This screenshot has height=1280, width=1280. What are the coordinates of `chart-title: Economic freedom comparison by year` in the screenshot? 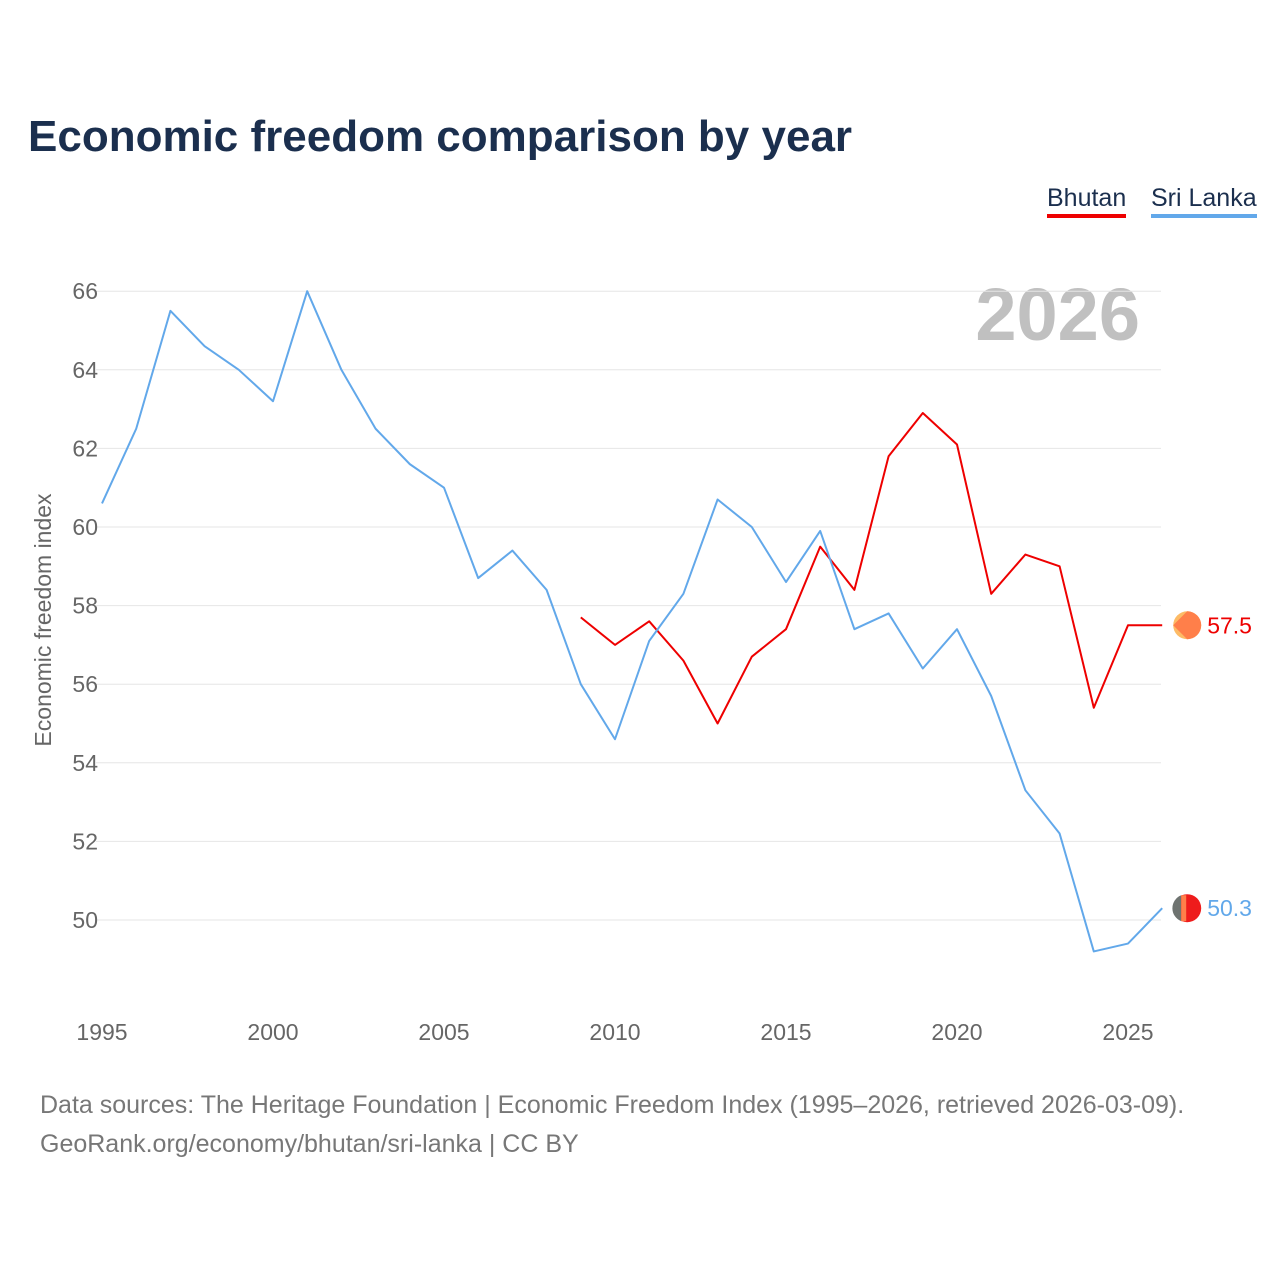 It's located at (440, 136).